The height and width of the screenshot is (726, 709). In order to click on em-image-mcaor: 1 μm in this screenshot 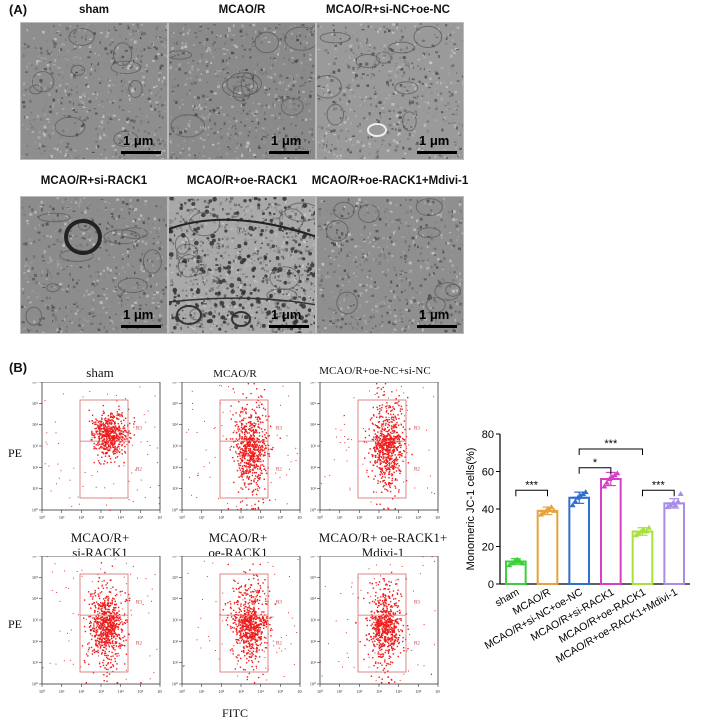, I will do `click(242, 91)`.